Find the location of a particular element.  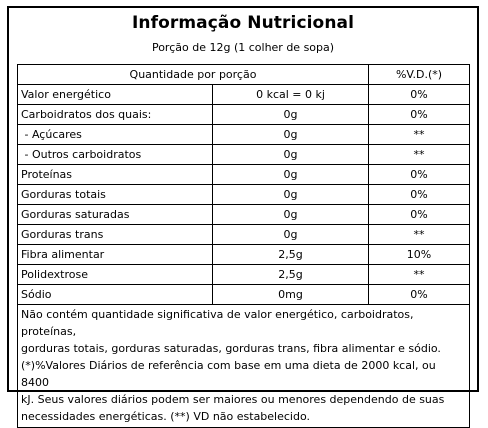

nutrient-label: Sódio is located at coordinates (115, 294).